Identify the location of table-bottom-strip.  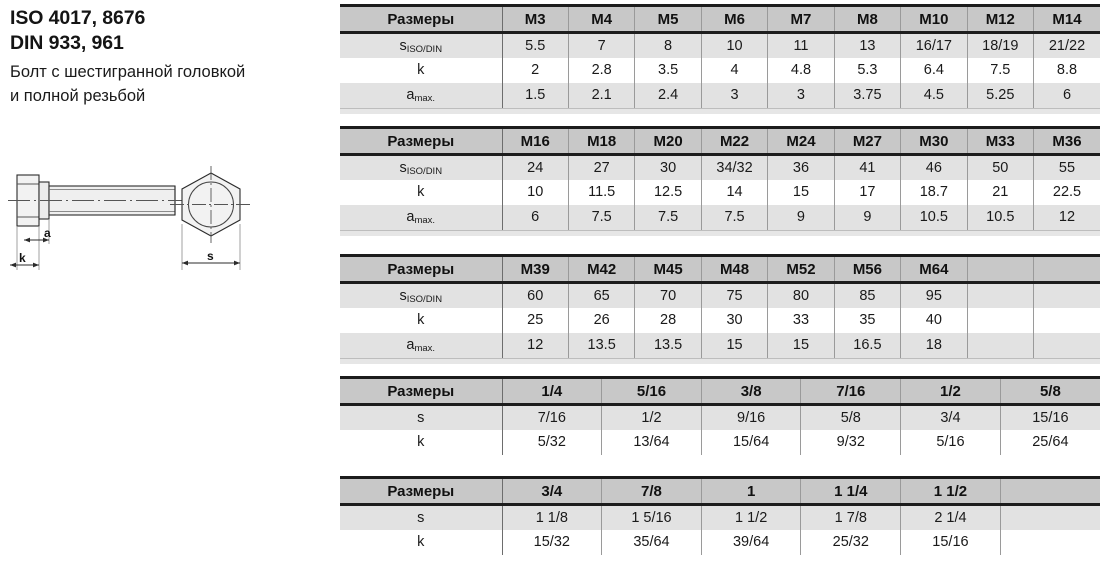
(720, 232).